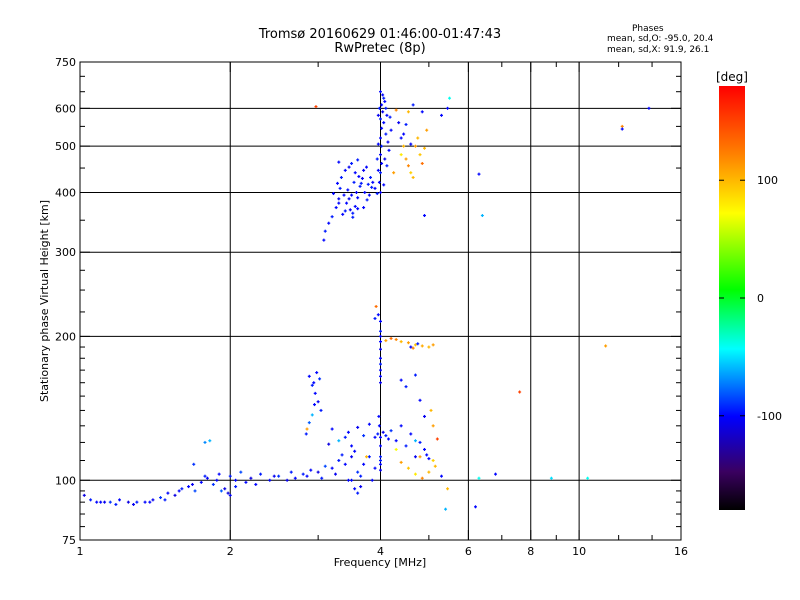  What do you see at coordinates (380, 551) in the screenshot?
I see `x-tick-label: 4` at bounding box center [380, 551].